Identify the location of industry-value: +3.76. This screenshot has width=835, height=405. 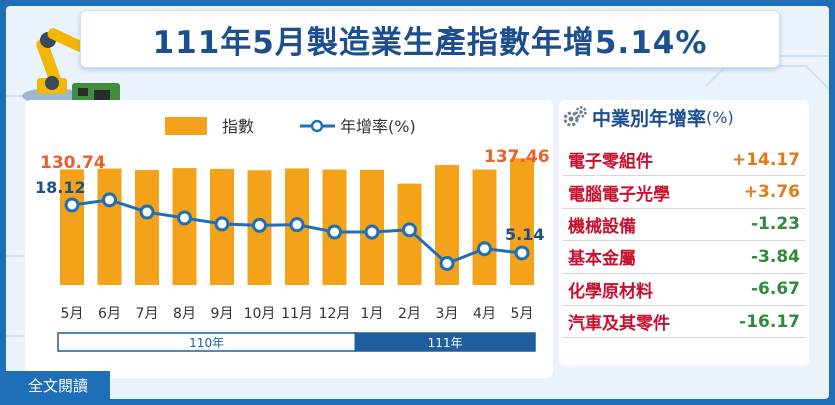
(771, 192).